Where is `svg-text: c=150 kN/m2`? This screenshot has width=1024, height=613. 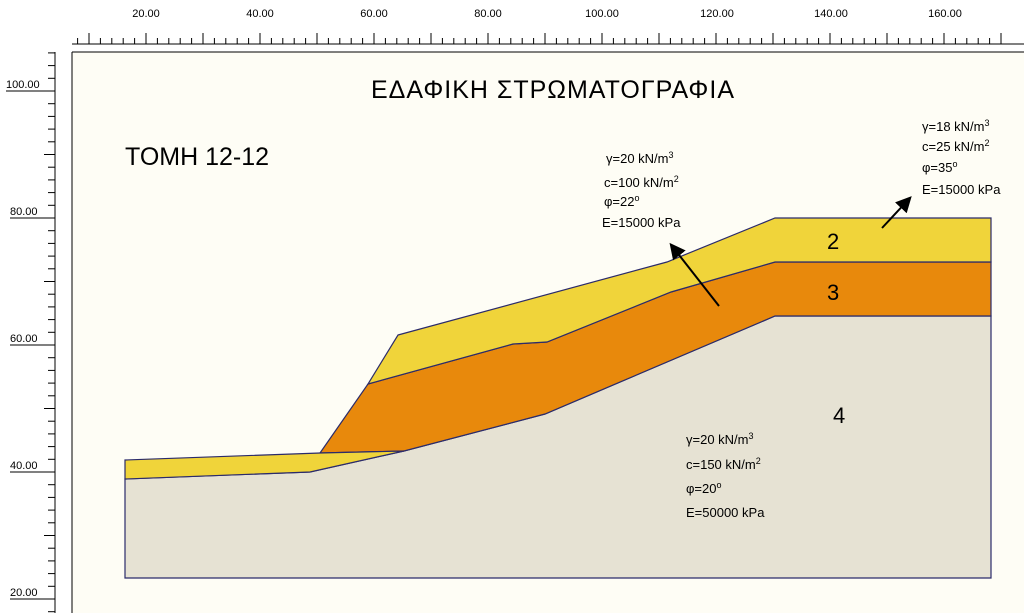
svg-text: c=150 kN/m2 is located at coordinates (723, 464).